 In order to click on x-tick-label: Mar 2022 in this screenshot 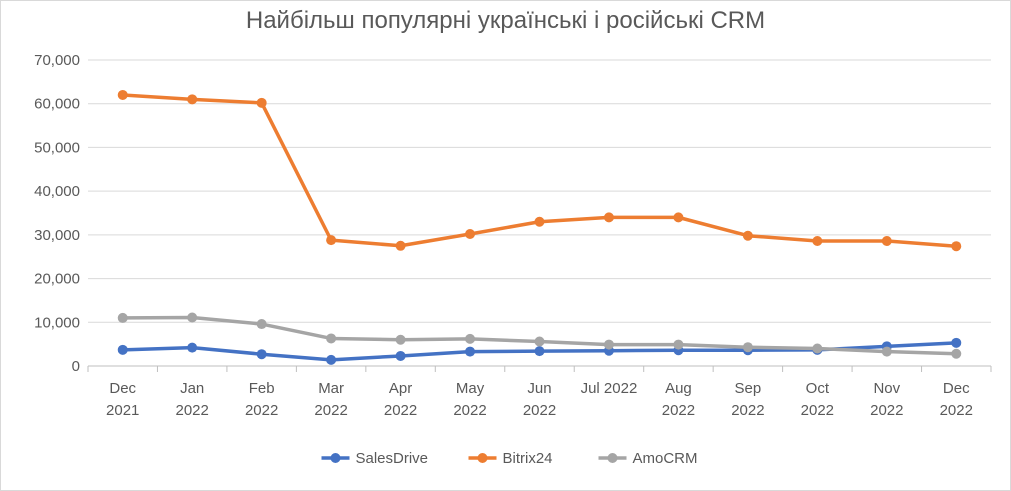, I will do `click(330, 399)`.